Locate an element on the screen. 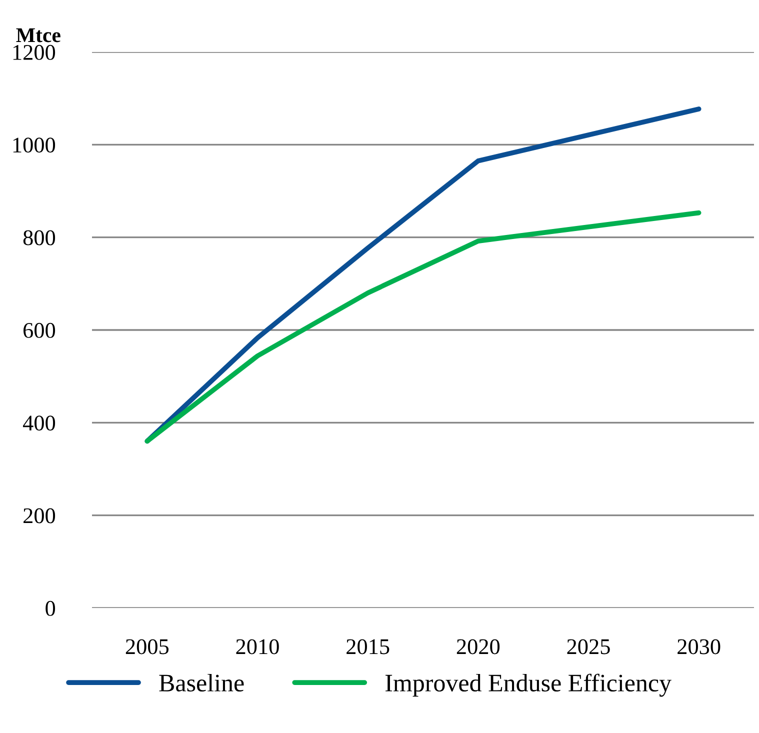 The image size is (759, 733). y-axis-title: Mtce is located at coordinates (38, 35).